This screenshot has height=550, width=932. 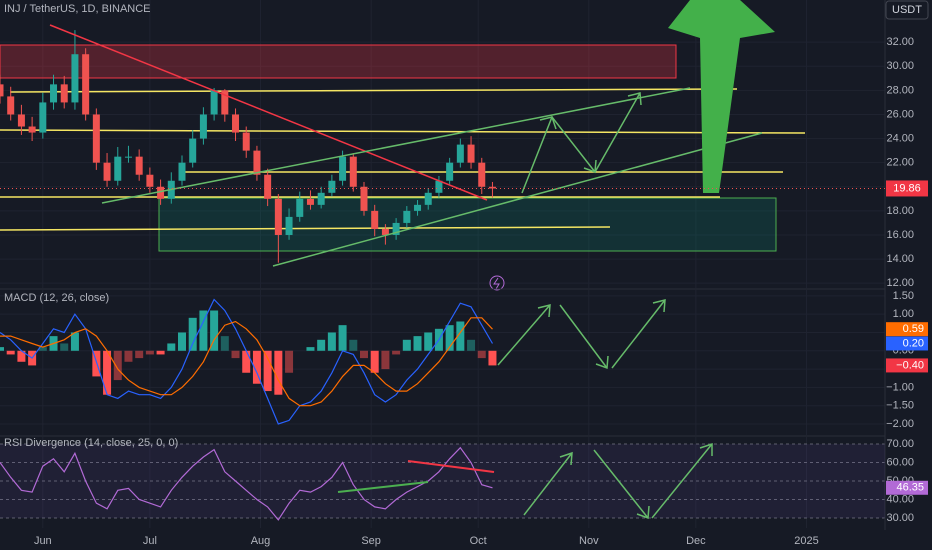 I want to click on last-price-label: 19.86, so click(x=907, y=188).